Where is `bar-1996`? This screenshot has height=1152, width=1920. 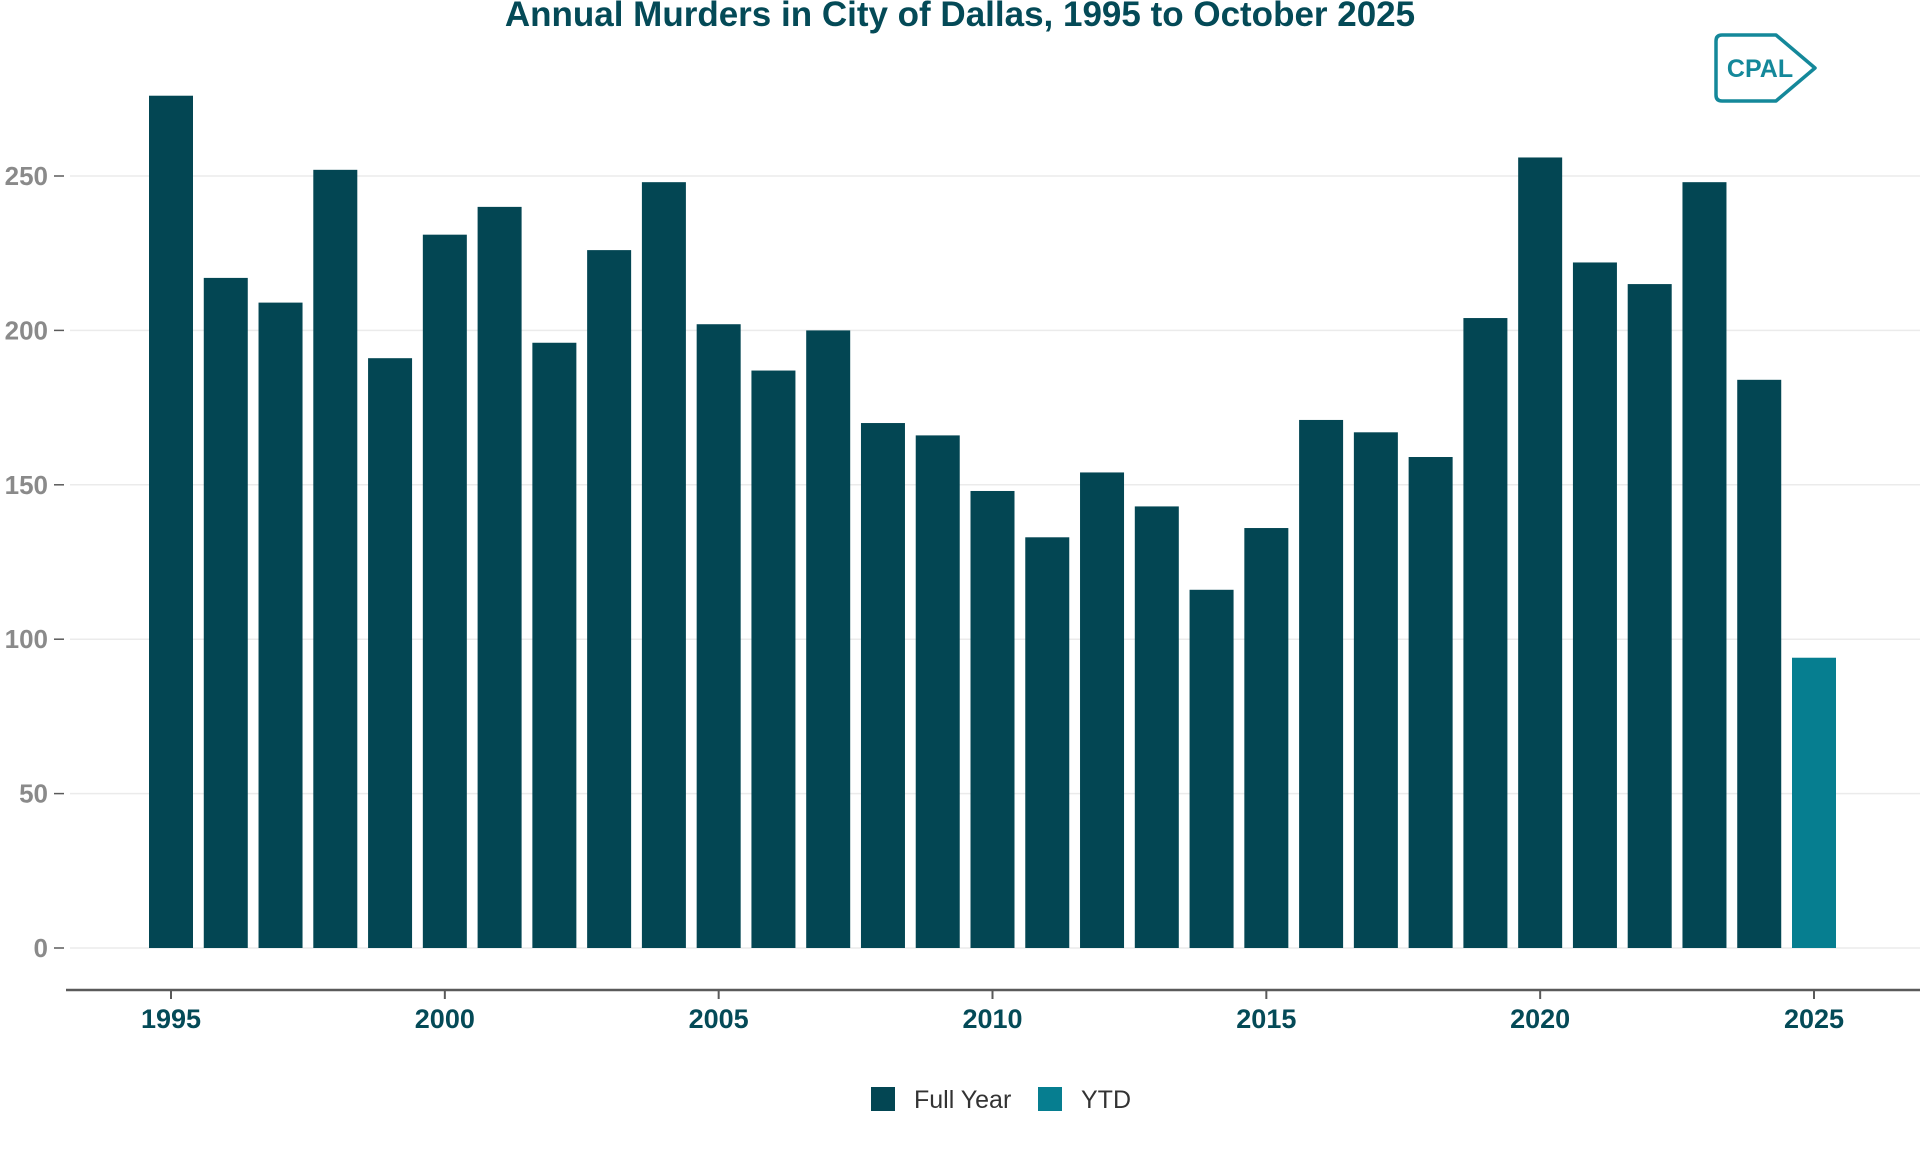
bar-1996 is located at coordinates (225, 612).